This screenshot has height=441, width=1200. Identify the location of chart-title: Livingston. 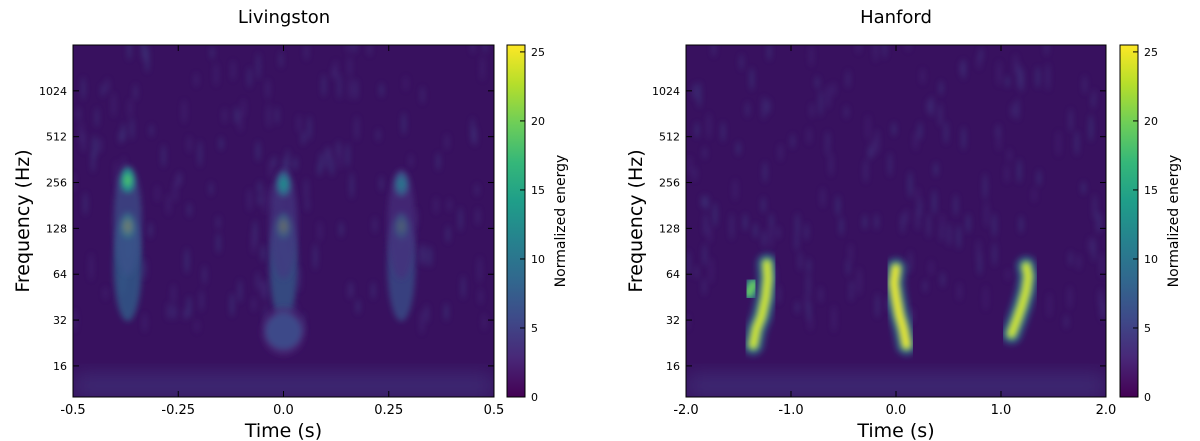
(284, 17).